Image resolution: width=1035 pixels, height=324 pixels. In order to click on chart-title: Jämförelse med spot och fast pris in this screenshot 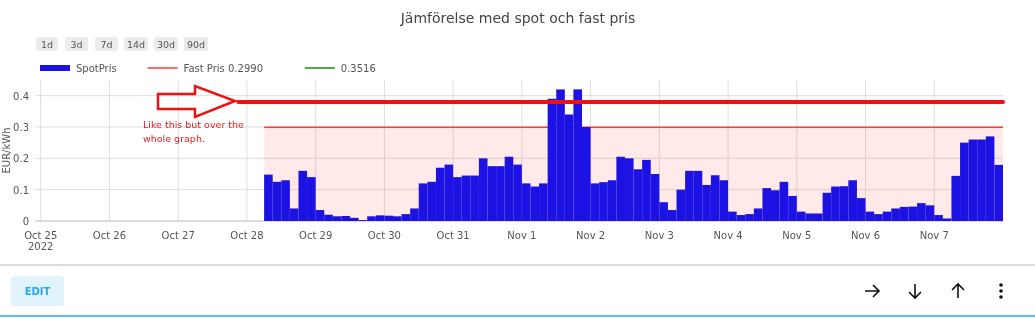, I will do `click(517, 18)`.